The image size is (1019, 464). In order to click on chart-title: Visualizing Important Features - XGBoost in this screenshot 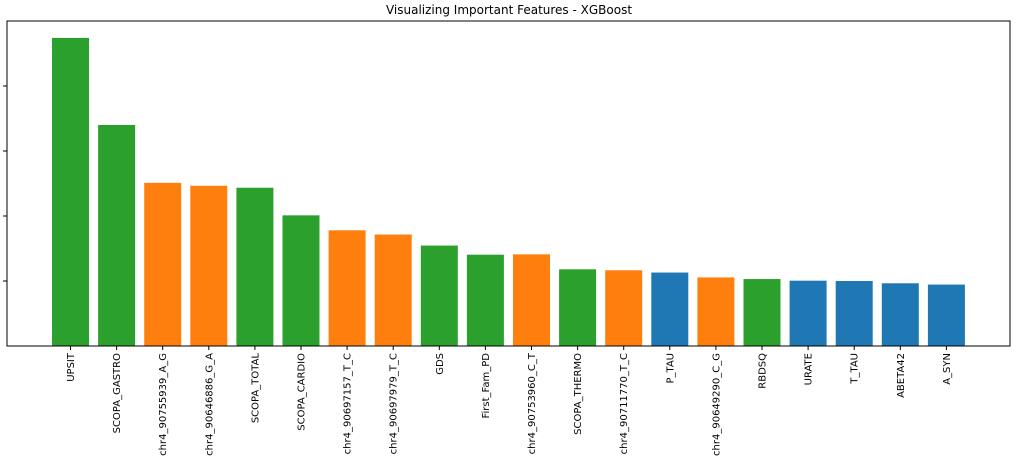, I will do `click(509, 10)`.